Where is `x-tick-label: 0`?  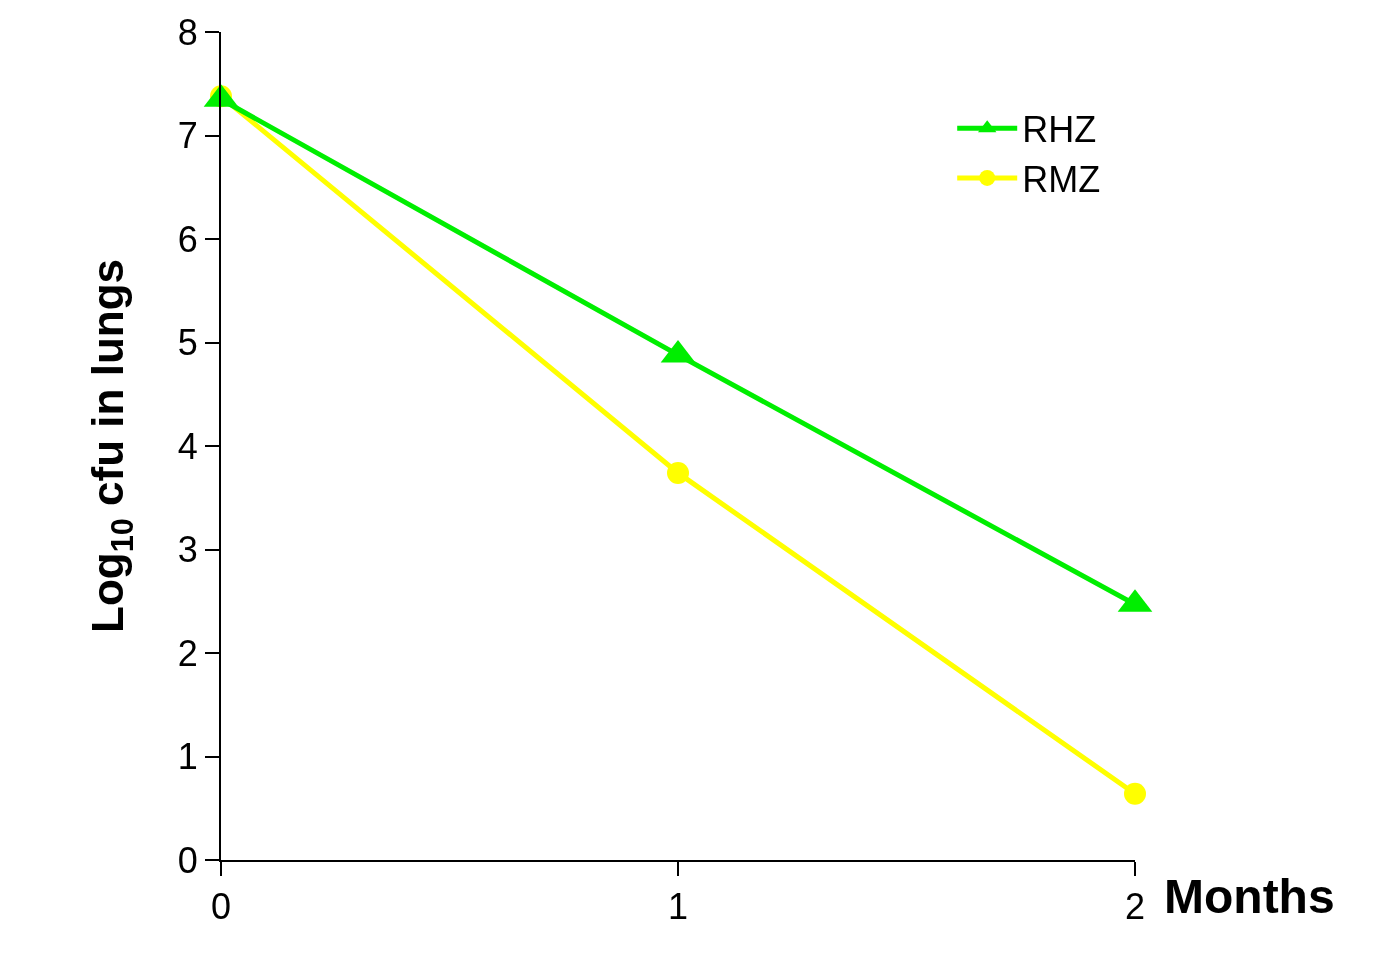
x-tick-label: 0 is located at coordinates (221, 907).